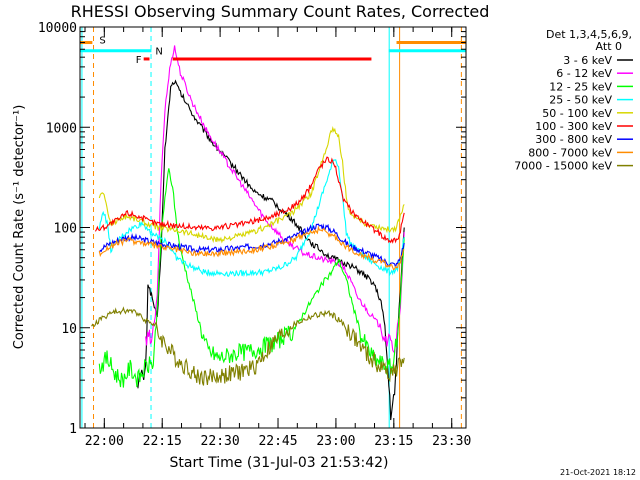  Describe the element at coordinates (249, 200) in the screenshot. I see `series-line-100-300-kev` at that location.